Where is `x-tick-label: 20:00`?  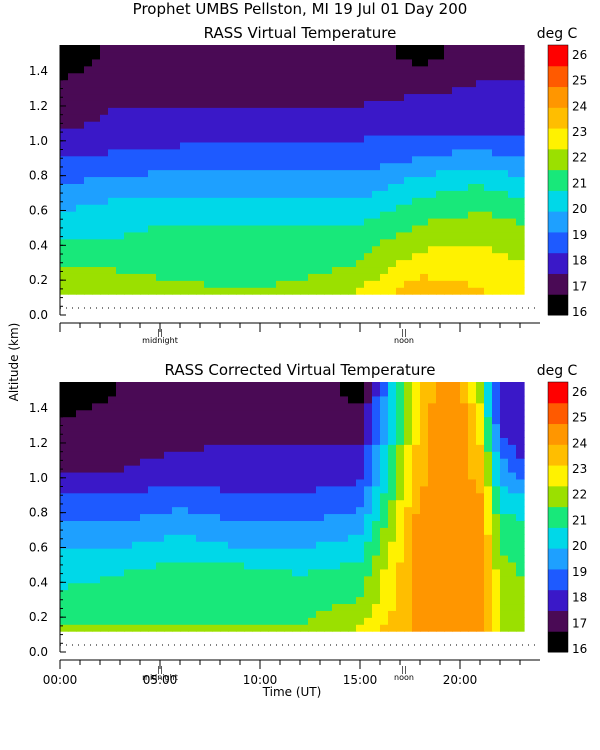 x-tick-label: 20:00 is located at coordinates (460, 680).